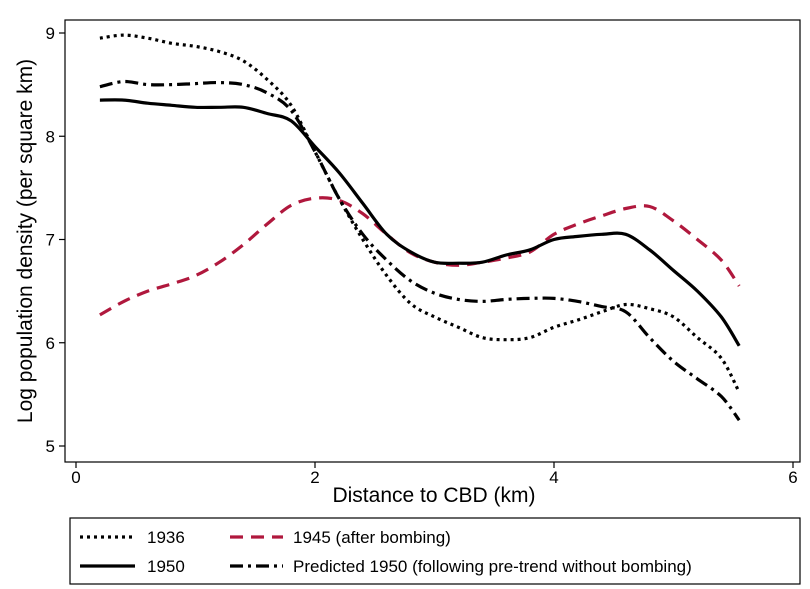 This screenshot has height=589, width=810. I want to click on legend-box, so click(435, 551).